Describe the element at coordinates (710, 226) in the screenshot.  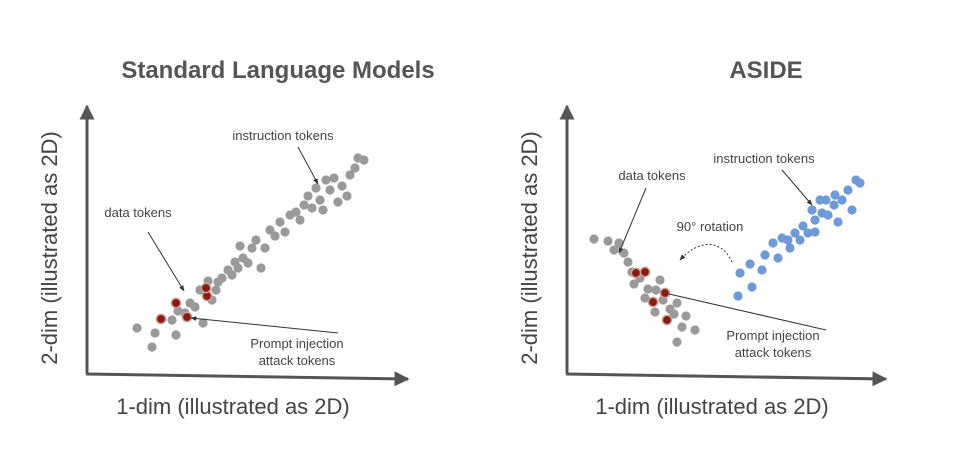
I see `rotation-label: 90° rotation` at that location.